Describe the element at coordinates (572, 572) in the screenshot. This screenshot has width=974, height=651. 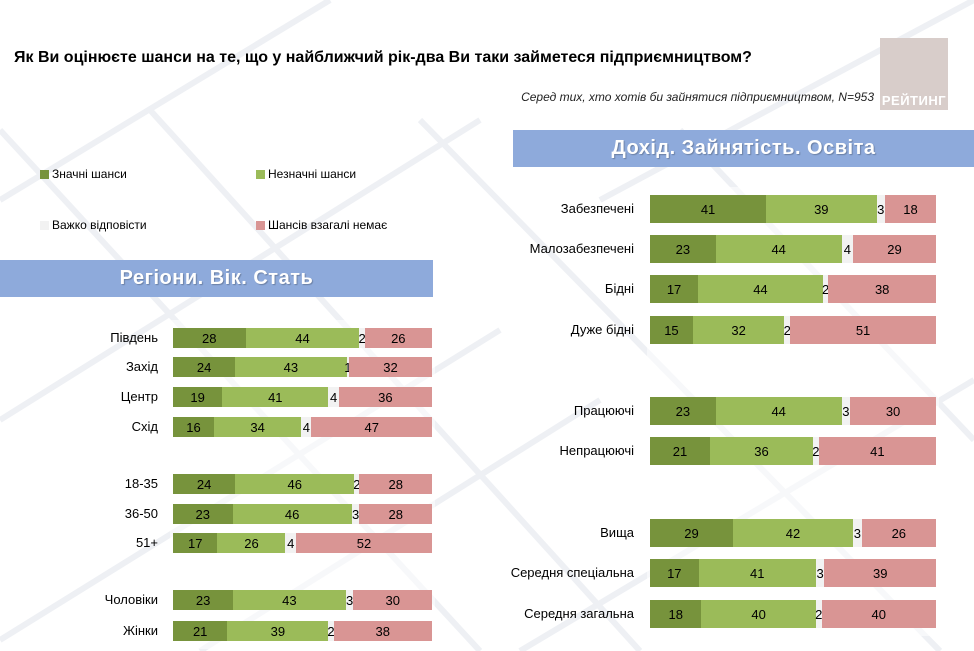
I see `category-label: Середня спеціальна` at that location.